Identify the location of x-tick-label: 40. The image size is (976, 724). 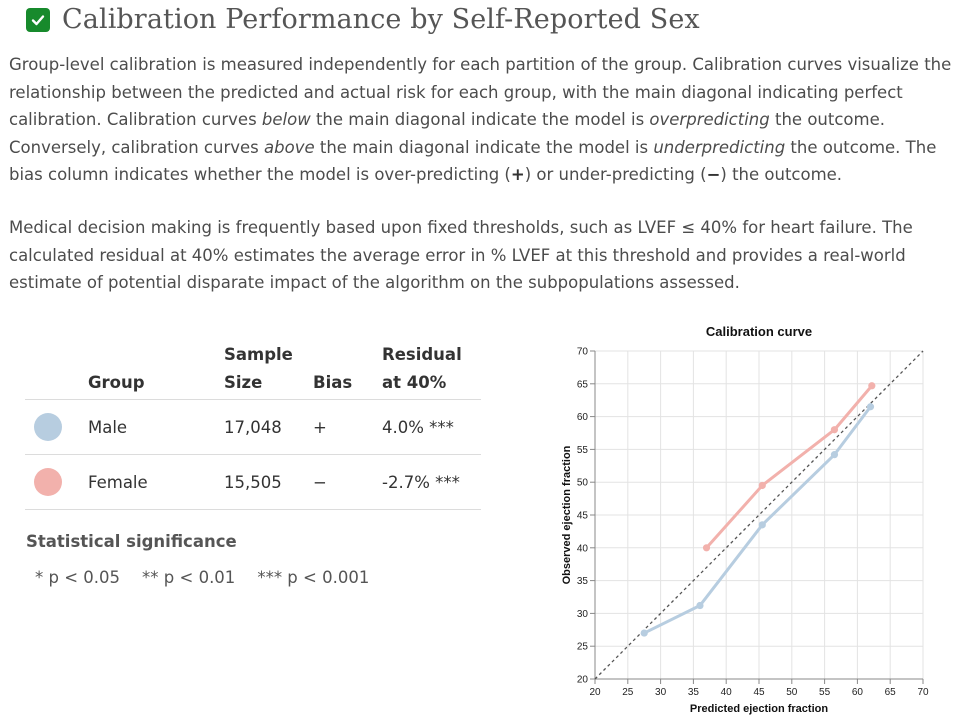
(727, 692).